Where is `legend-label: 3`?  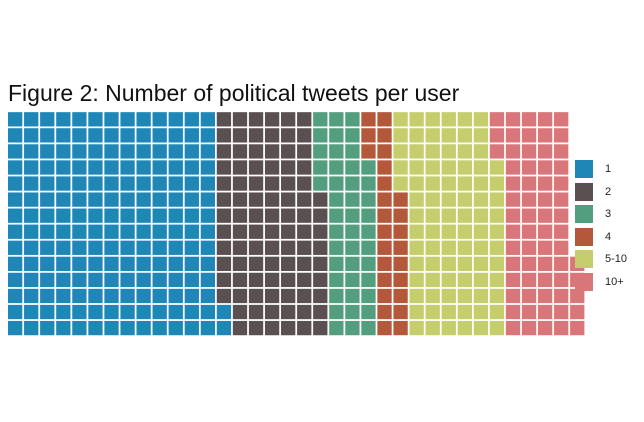
legend-label: 3 is located at coordinates (608, 214).